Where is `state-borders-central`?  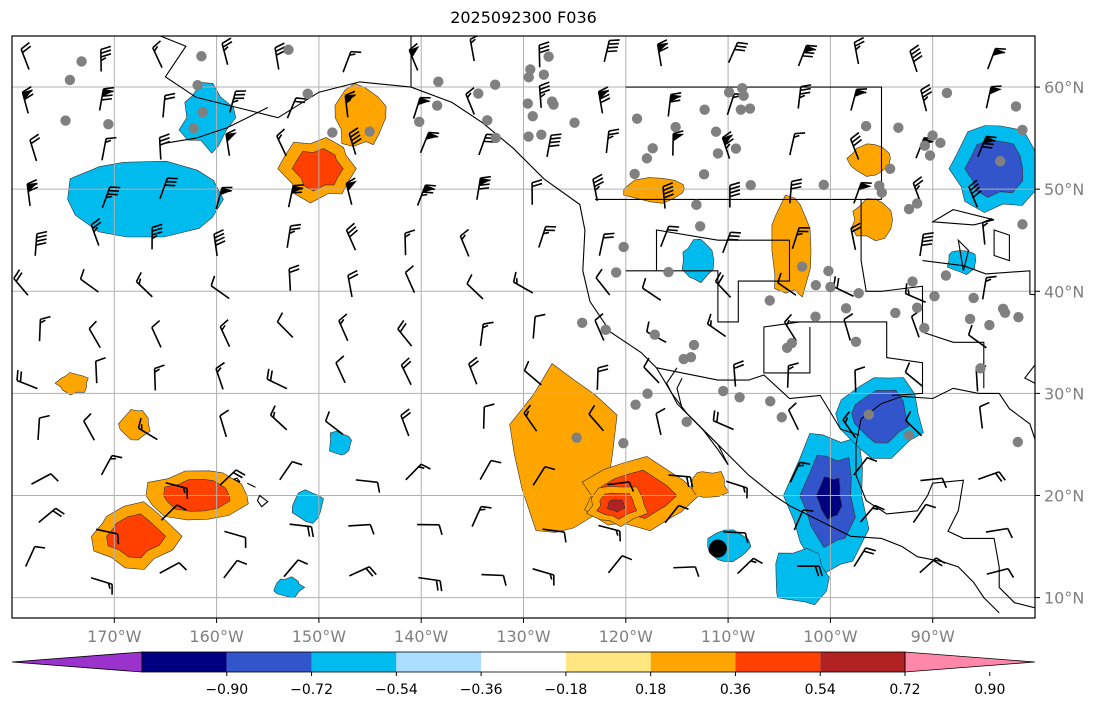
state-borders-central is located at coordinates (922, 294).